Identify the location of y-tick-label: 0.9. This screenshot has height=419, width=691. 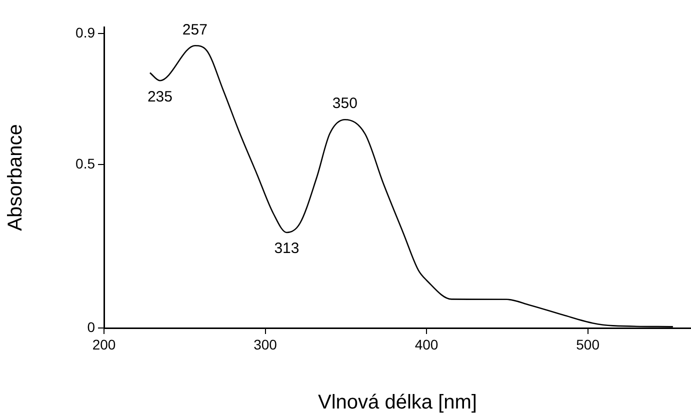
(86, 32).